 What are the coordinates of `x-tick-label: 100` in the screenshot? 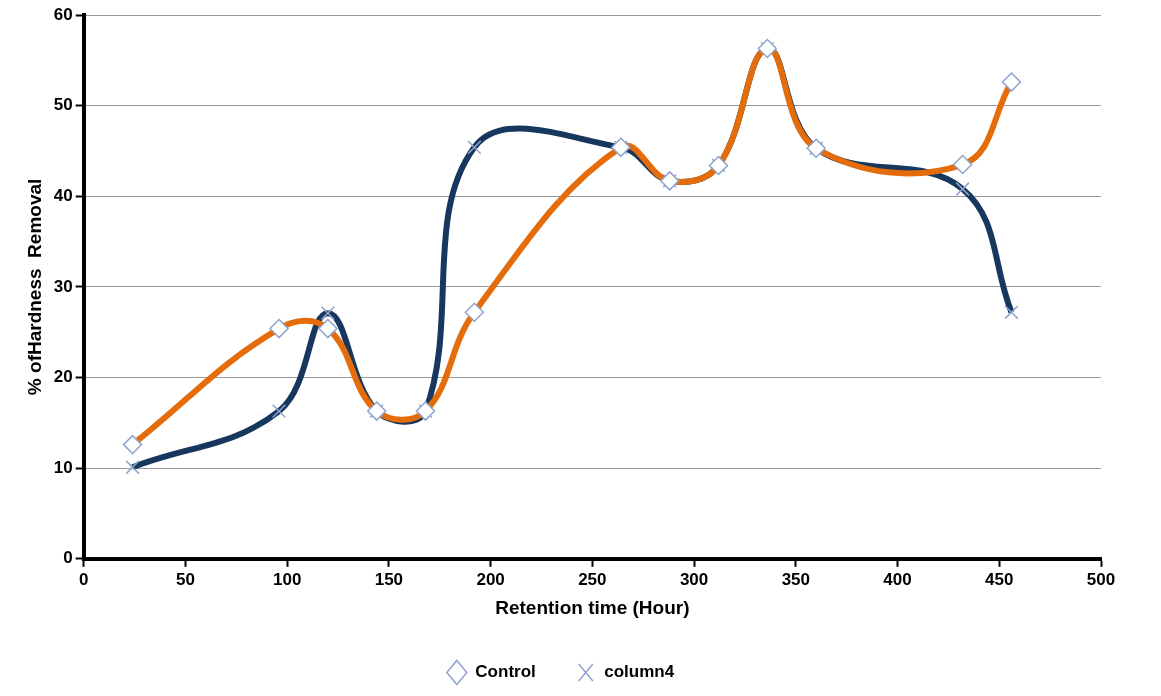 It's located at (287, 579).